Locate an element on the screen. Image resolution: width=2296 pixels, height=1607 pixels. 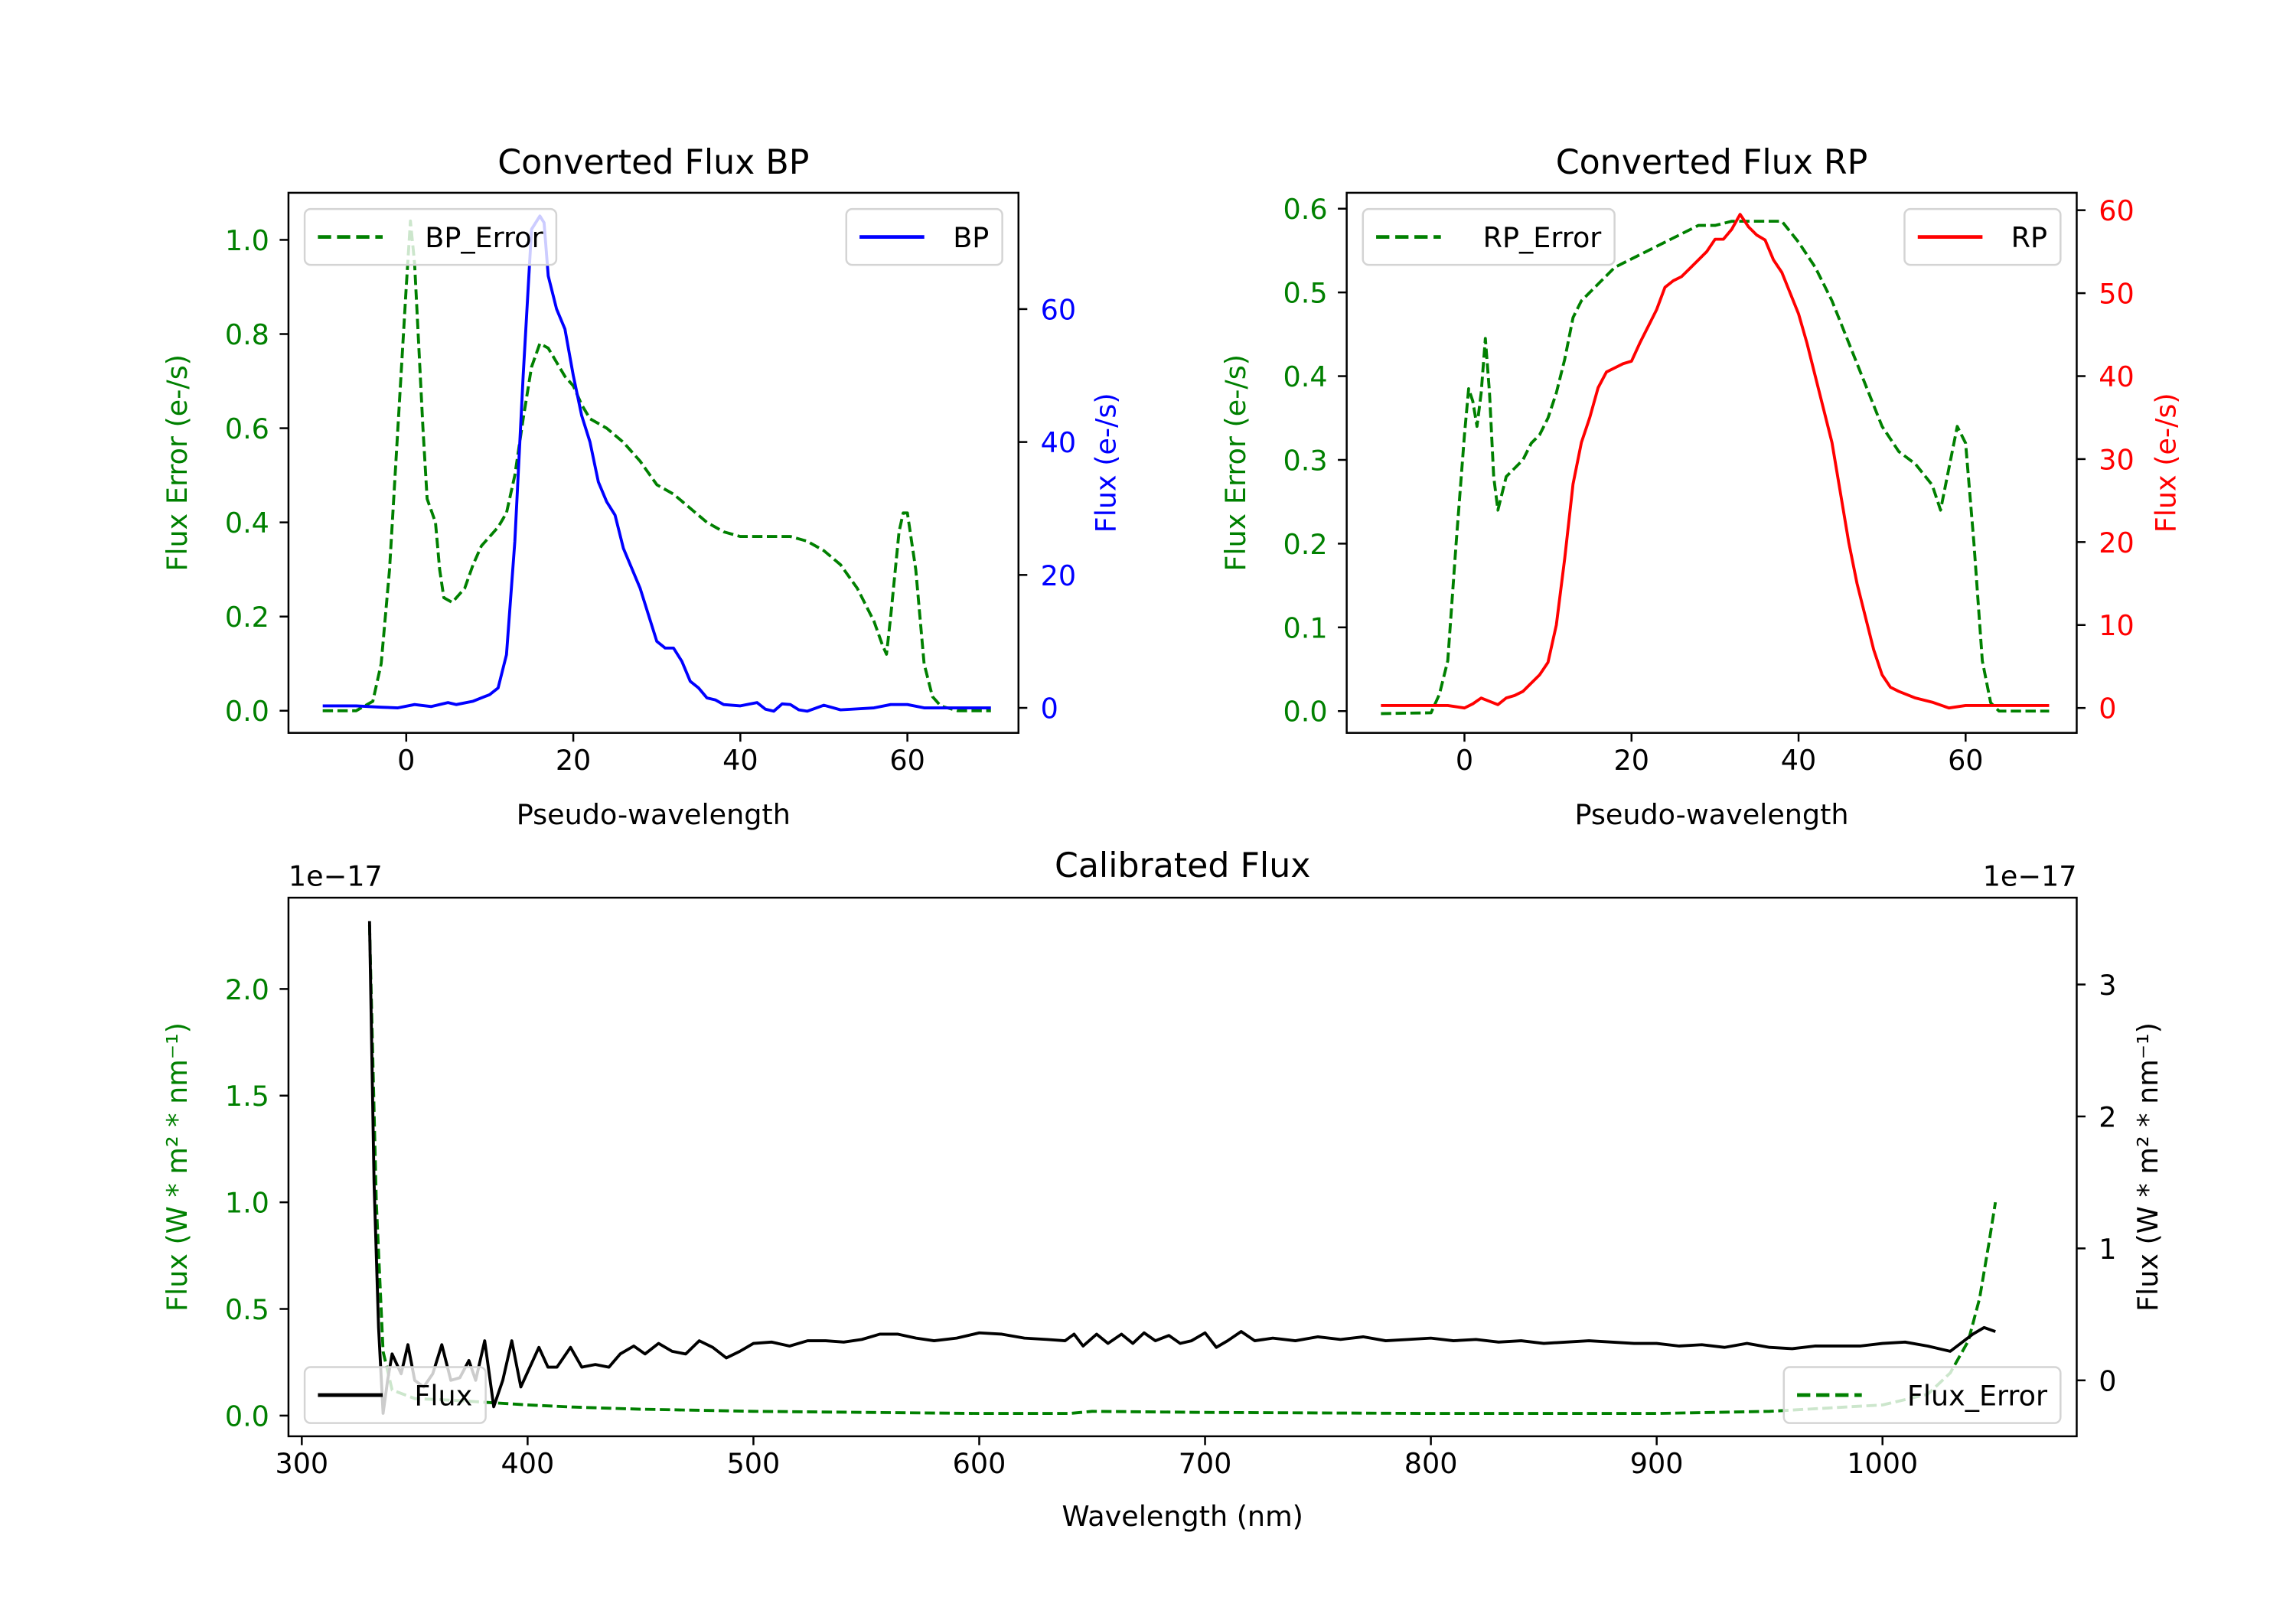
y-tick-label-left: 0.3 is located at coordinates (1305, 460).